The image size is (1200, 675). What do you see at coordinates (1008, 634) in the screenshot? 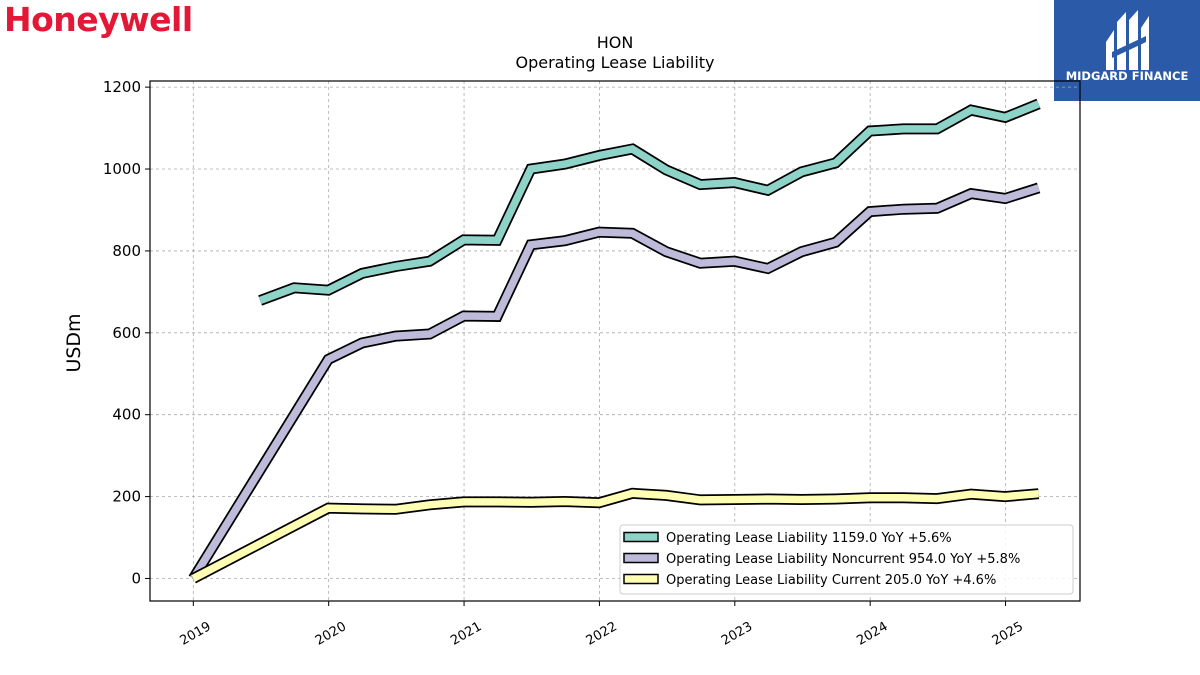
I see `x-tick-label: 2025` at bounding box center [1008, 634].